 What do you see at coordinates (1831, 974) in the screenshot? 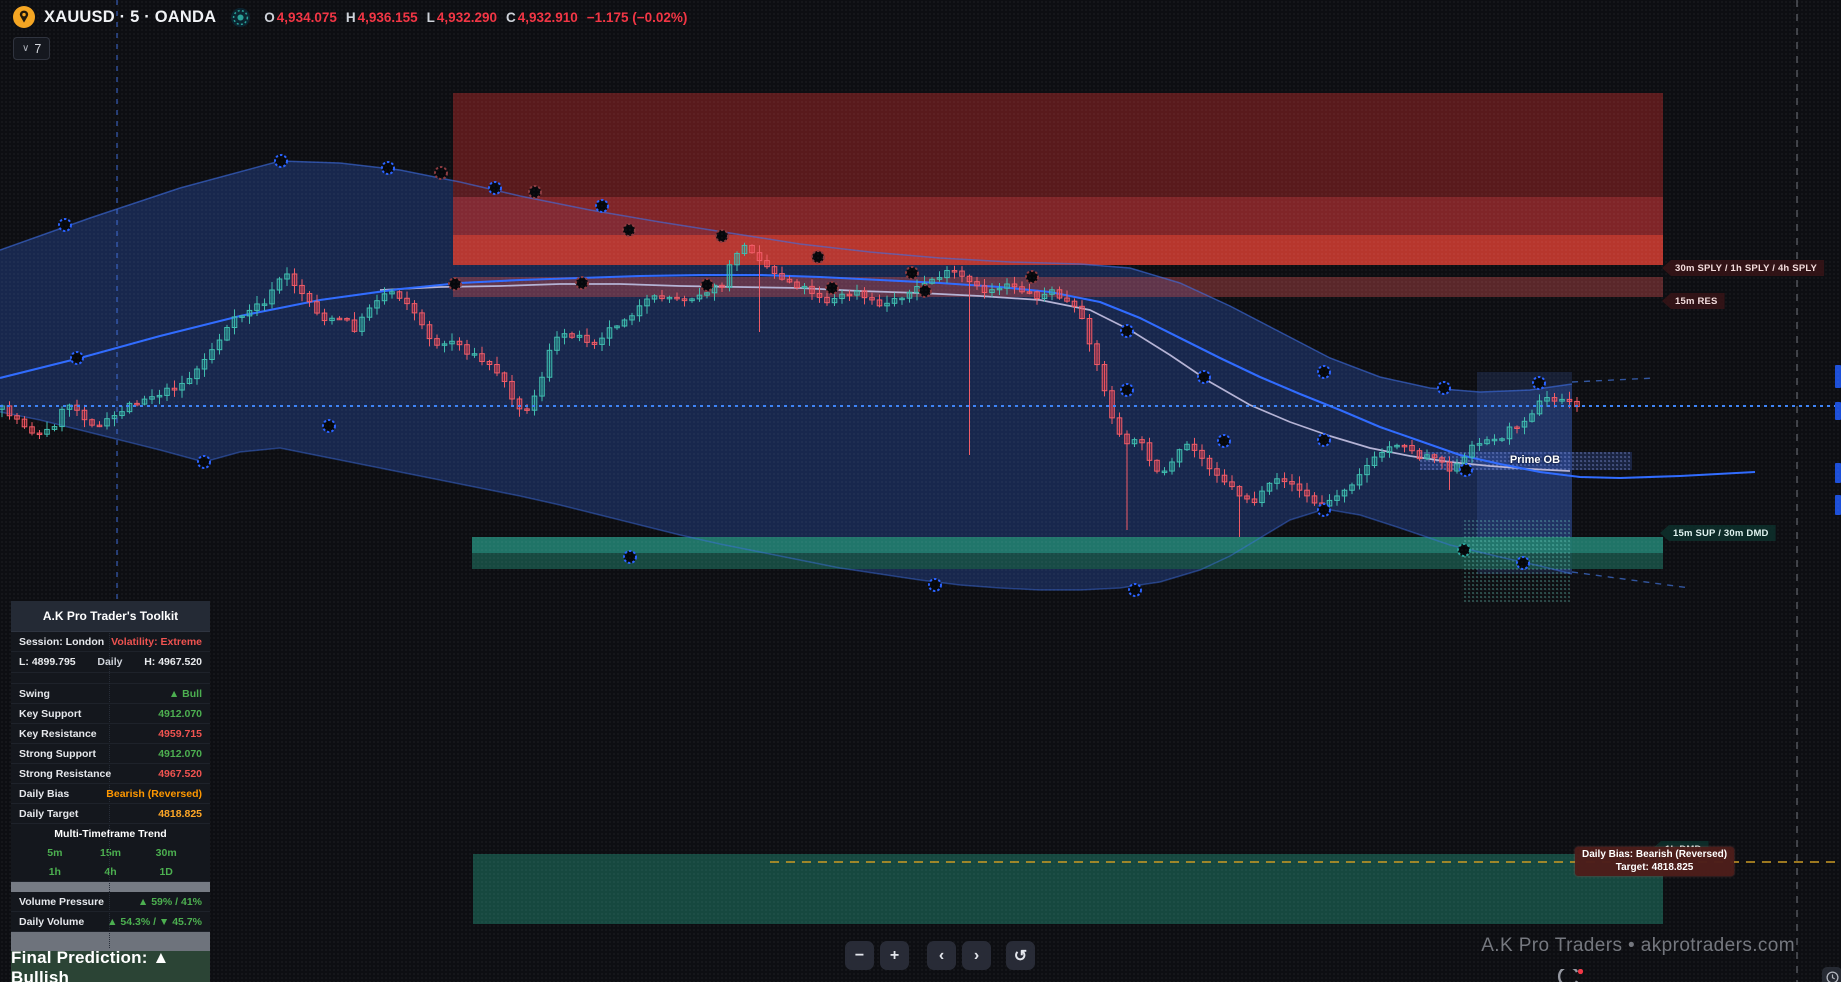
I see `clock-icon` at bounding box center [1831, 974].